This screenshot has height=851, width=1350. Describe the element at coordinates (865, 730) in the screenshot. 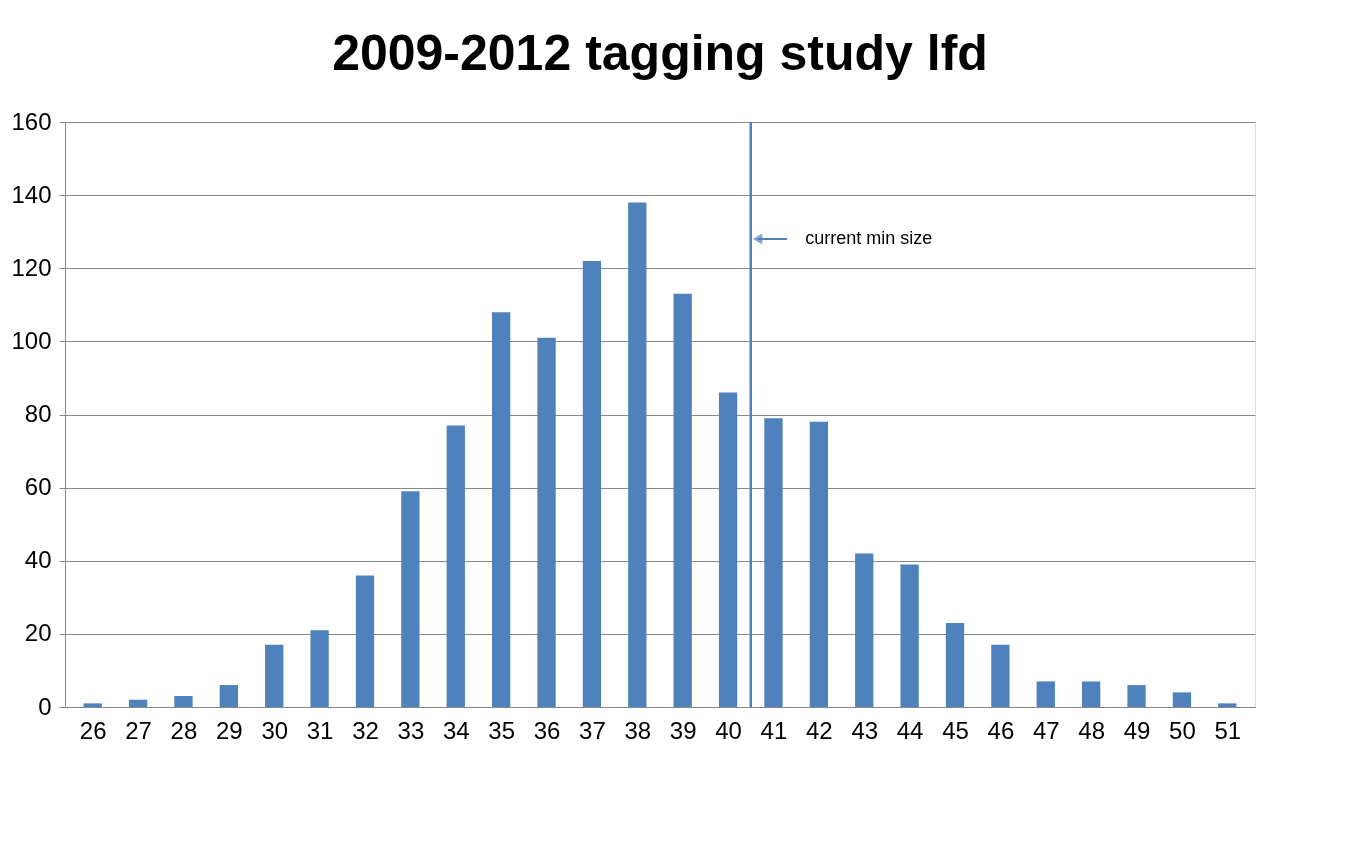

I see `x-tick-label: 43` at that location.